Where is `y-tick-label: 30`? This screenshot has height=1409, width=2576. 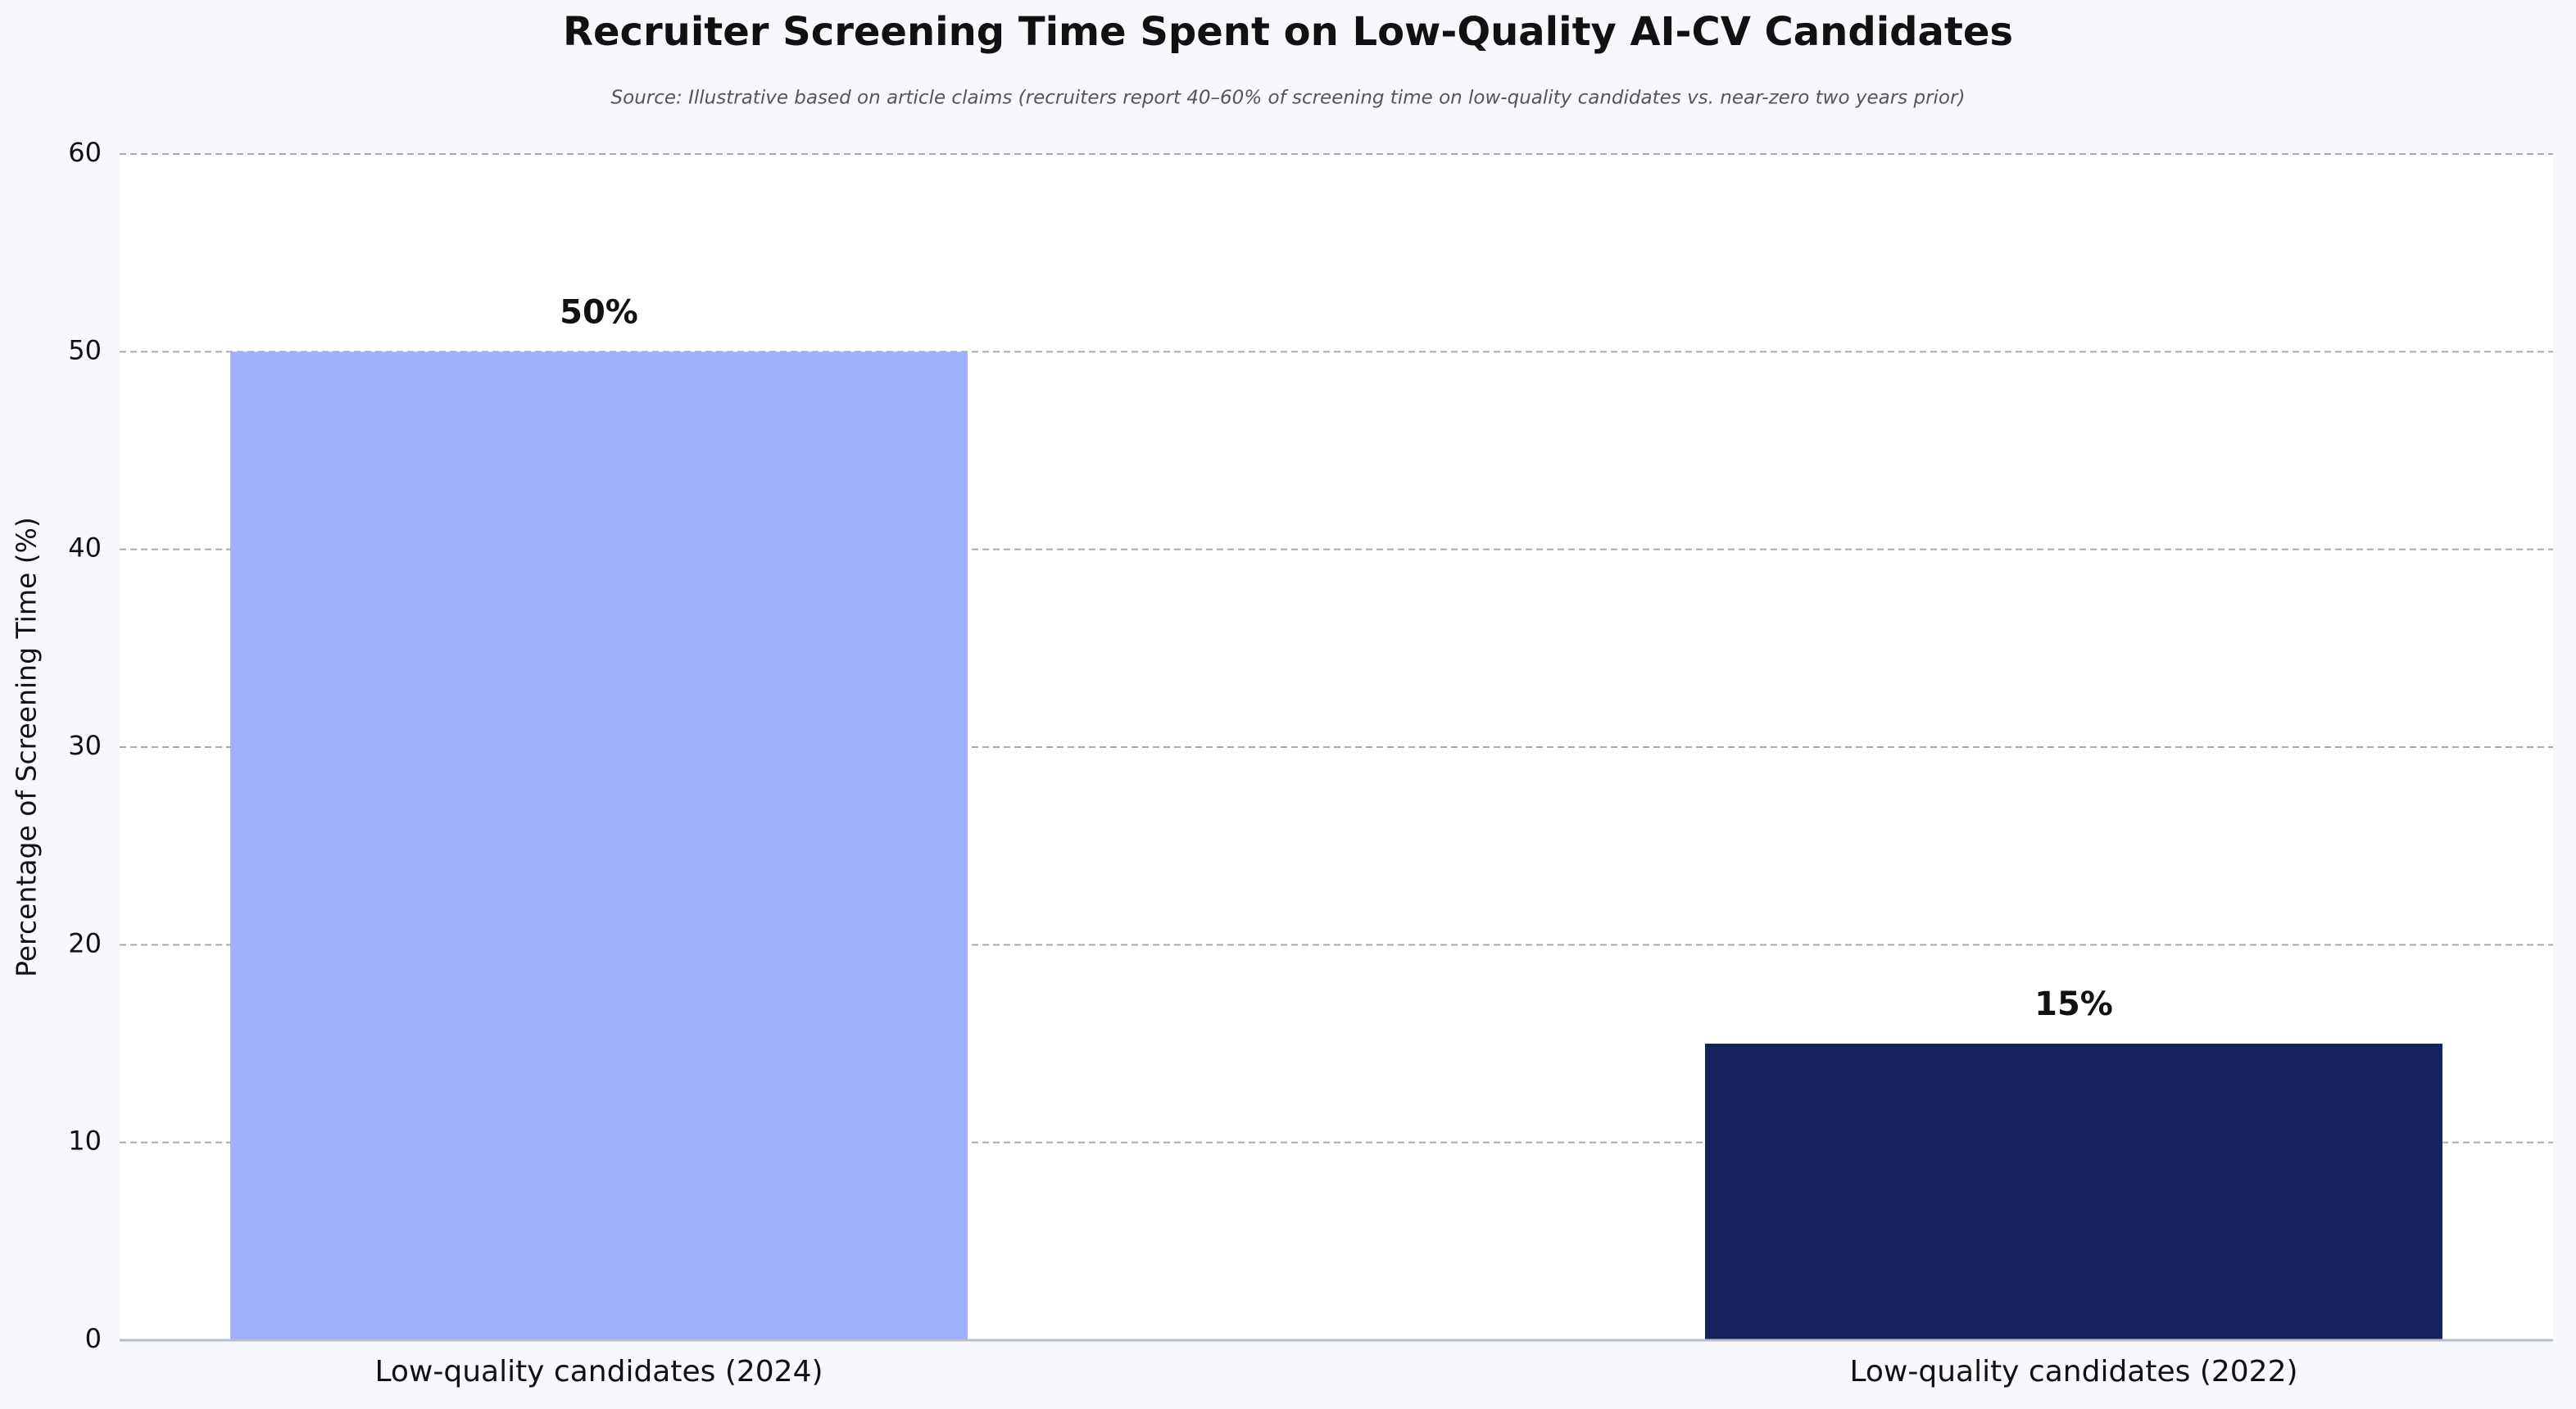
y-tick-label: 30 is located at coordinates (85, 745).